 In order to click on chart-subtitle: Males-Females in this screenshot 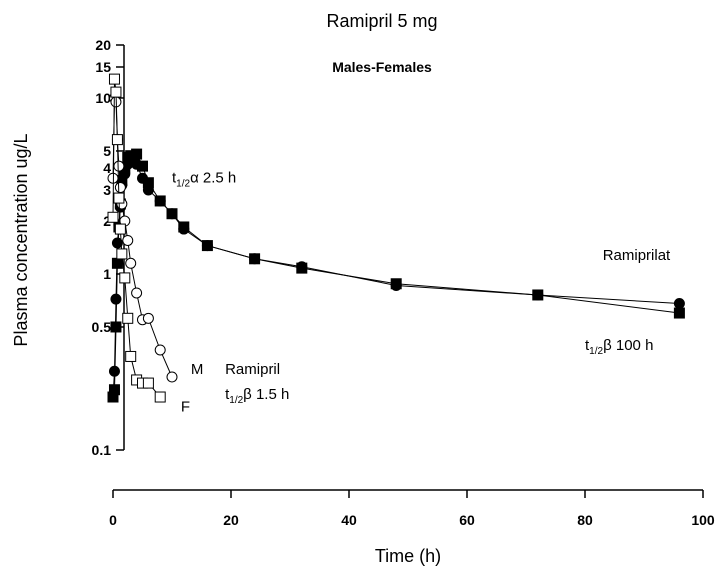, I will do `click(382, 67)`.